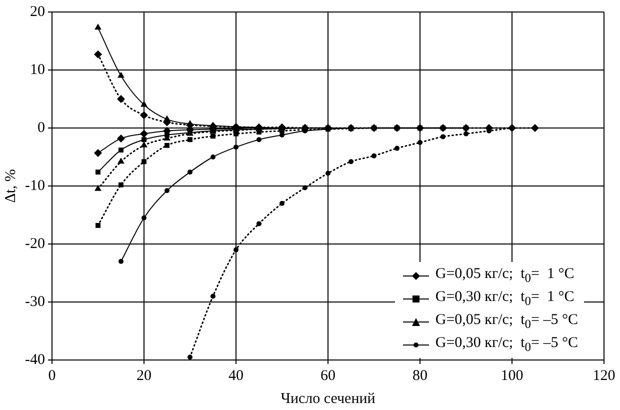 This screenshot has width=620, height=410. Describe the element at coordinates (144, 376) in the screenshot. I see `x-tick-label: 20` at that location.